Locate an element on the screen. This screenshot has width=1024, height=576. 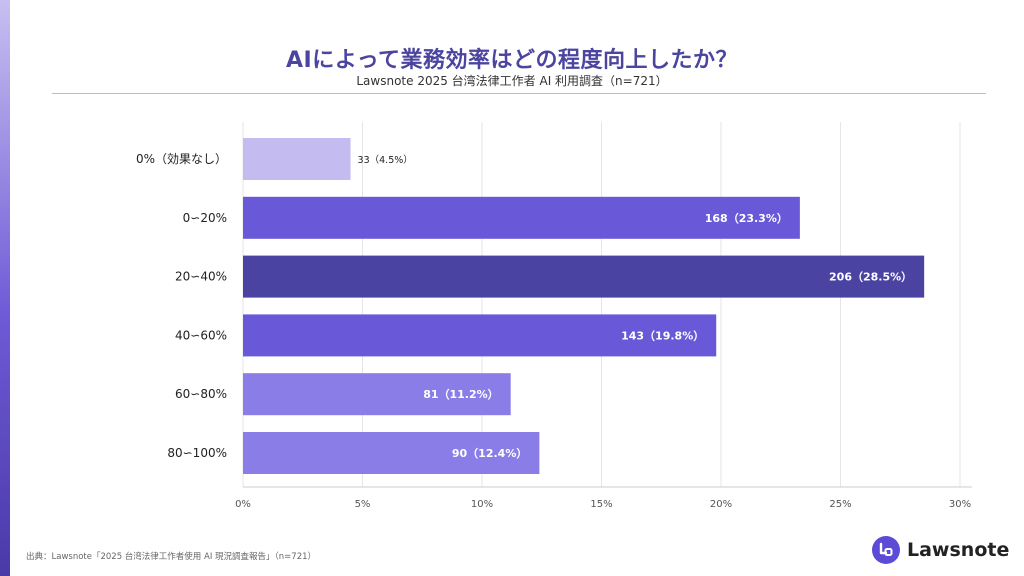
x-tick-label: 5% is located at coordinates (363, 504).